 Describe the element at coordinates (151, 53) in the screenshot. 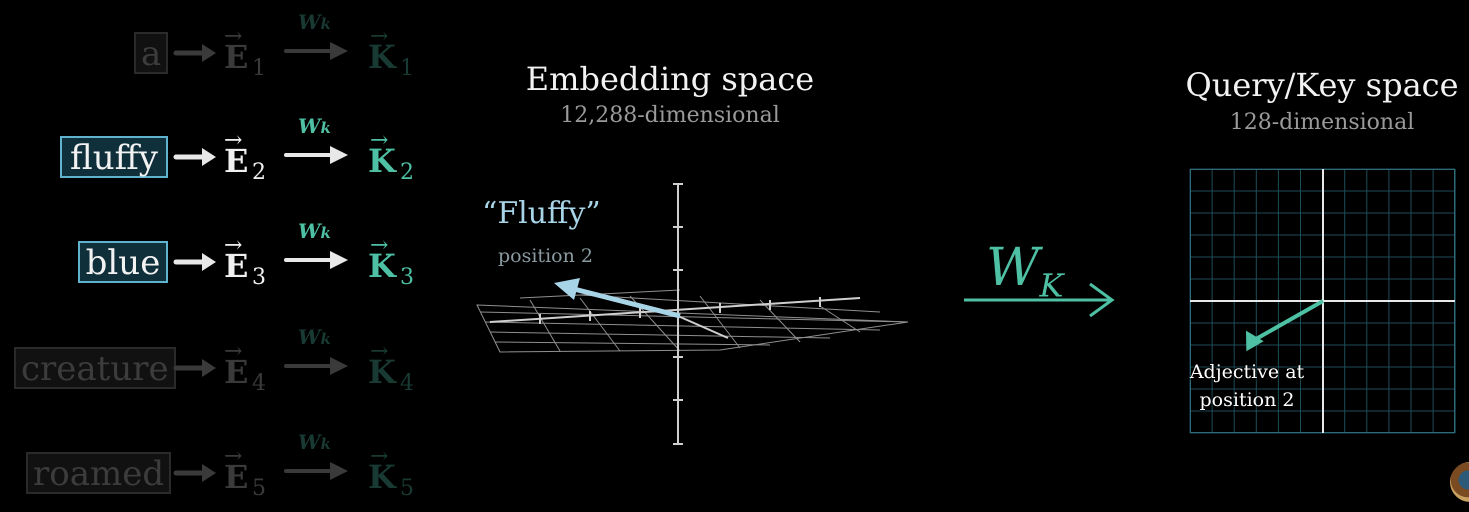

I see `token-box: a` at that location.